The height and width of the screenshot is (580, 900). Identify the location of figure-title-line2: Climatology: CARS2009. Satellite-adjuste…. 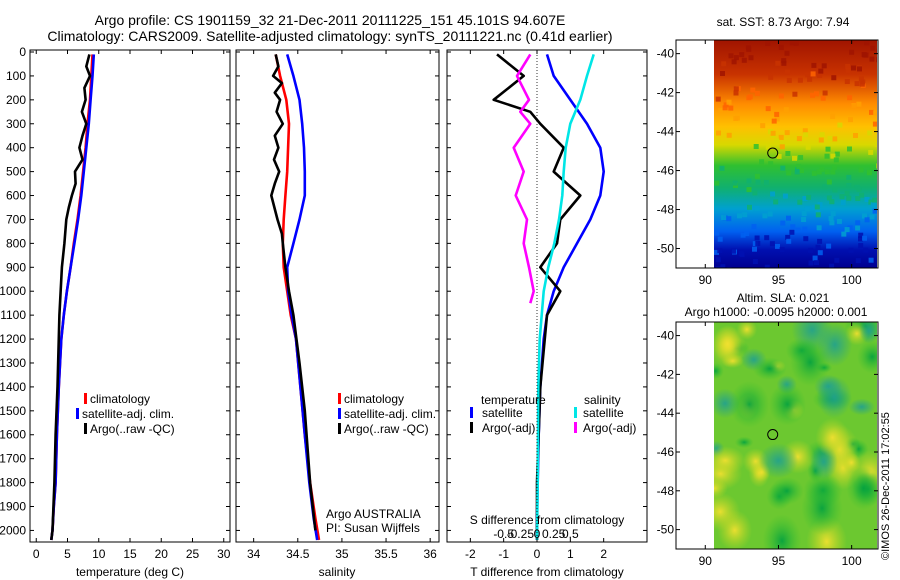
(330, 36).